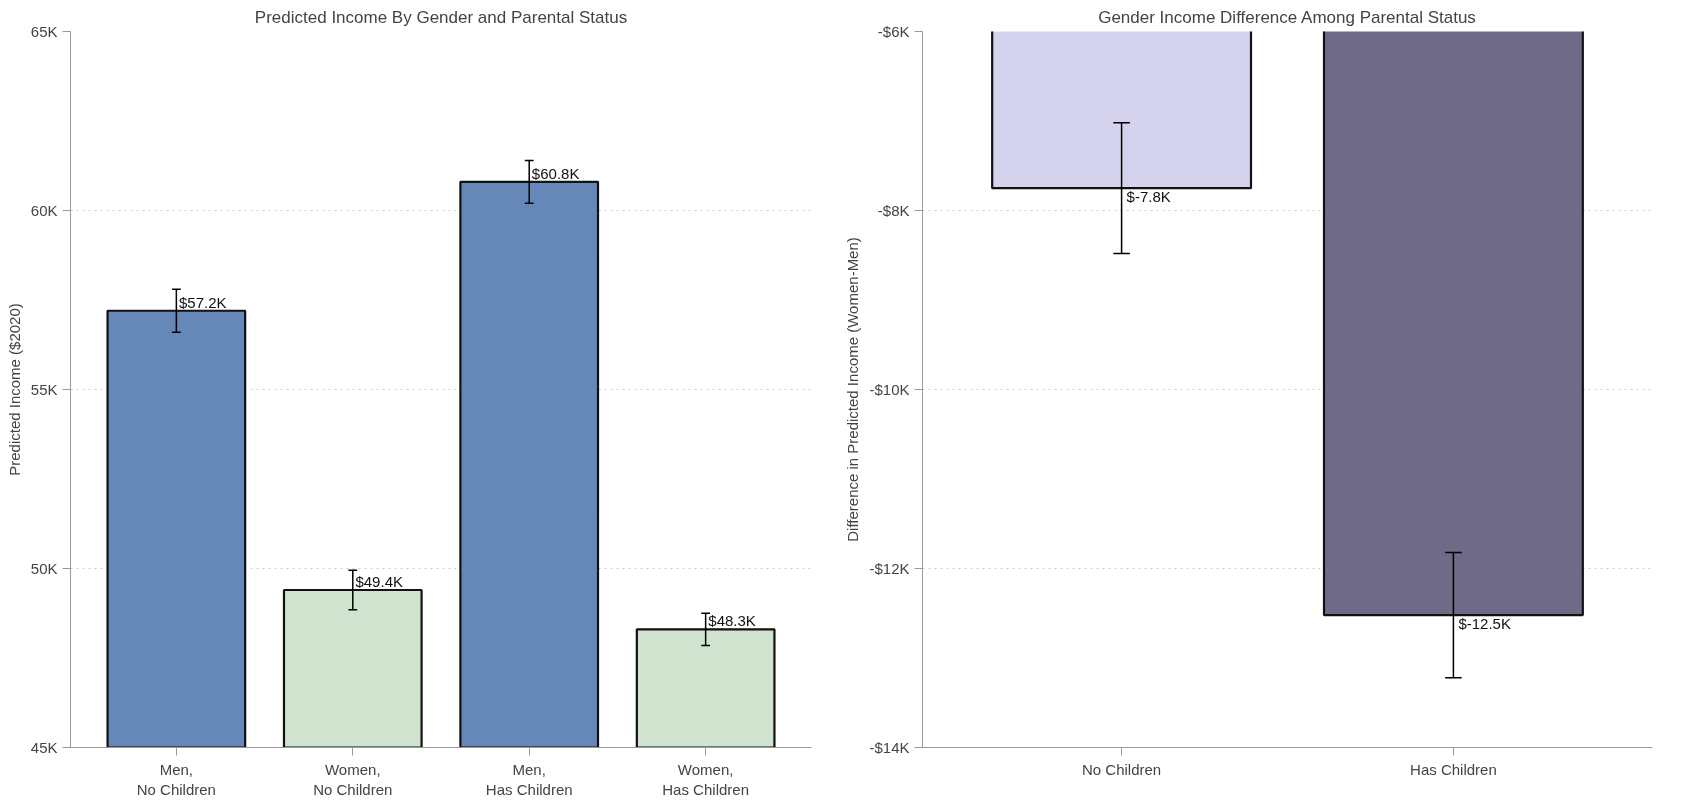 This screenshot has width=1690, height=811. What do you see at coordinates (706, 779) in the screenshot?
I see `x-tick-label: Women, Has Children` at bounding box center [706, 779].